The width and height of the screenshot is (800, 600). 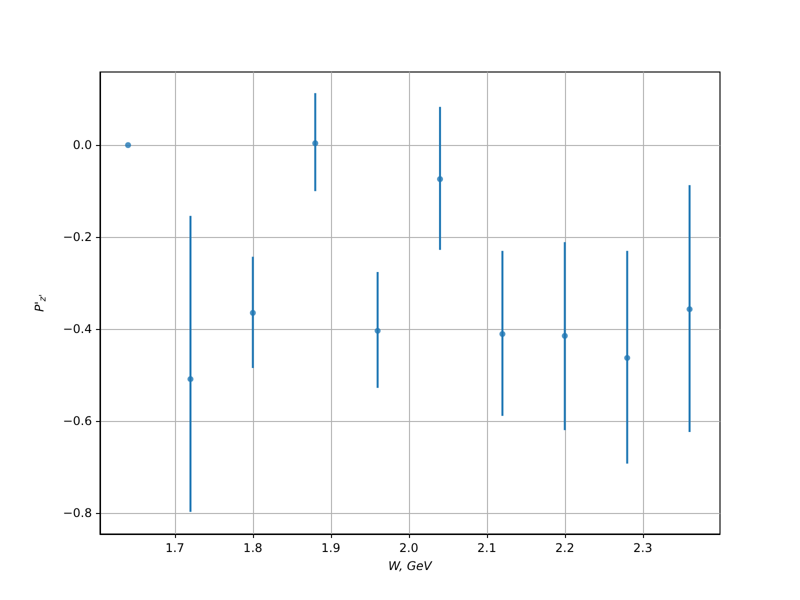 What do you see at coordinates (486, 548) in the screenshot?
I see `x-tick-label: 2.1` at bounding box center [486, 548].